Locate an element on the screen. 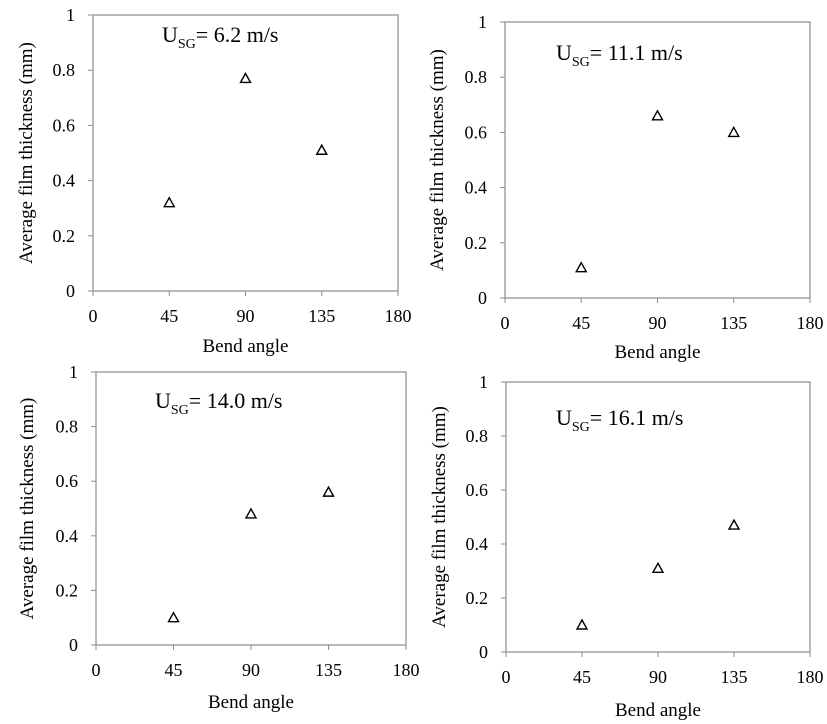 The height and width of the screenshot is (724, 827). plot-area-frame is located at coordinates (245, 153).